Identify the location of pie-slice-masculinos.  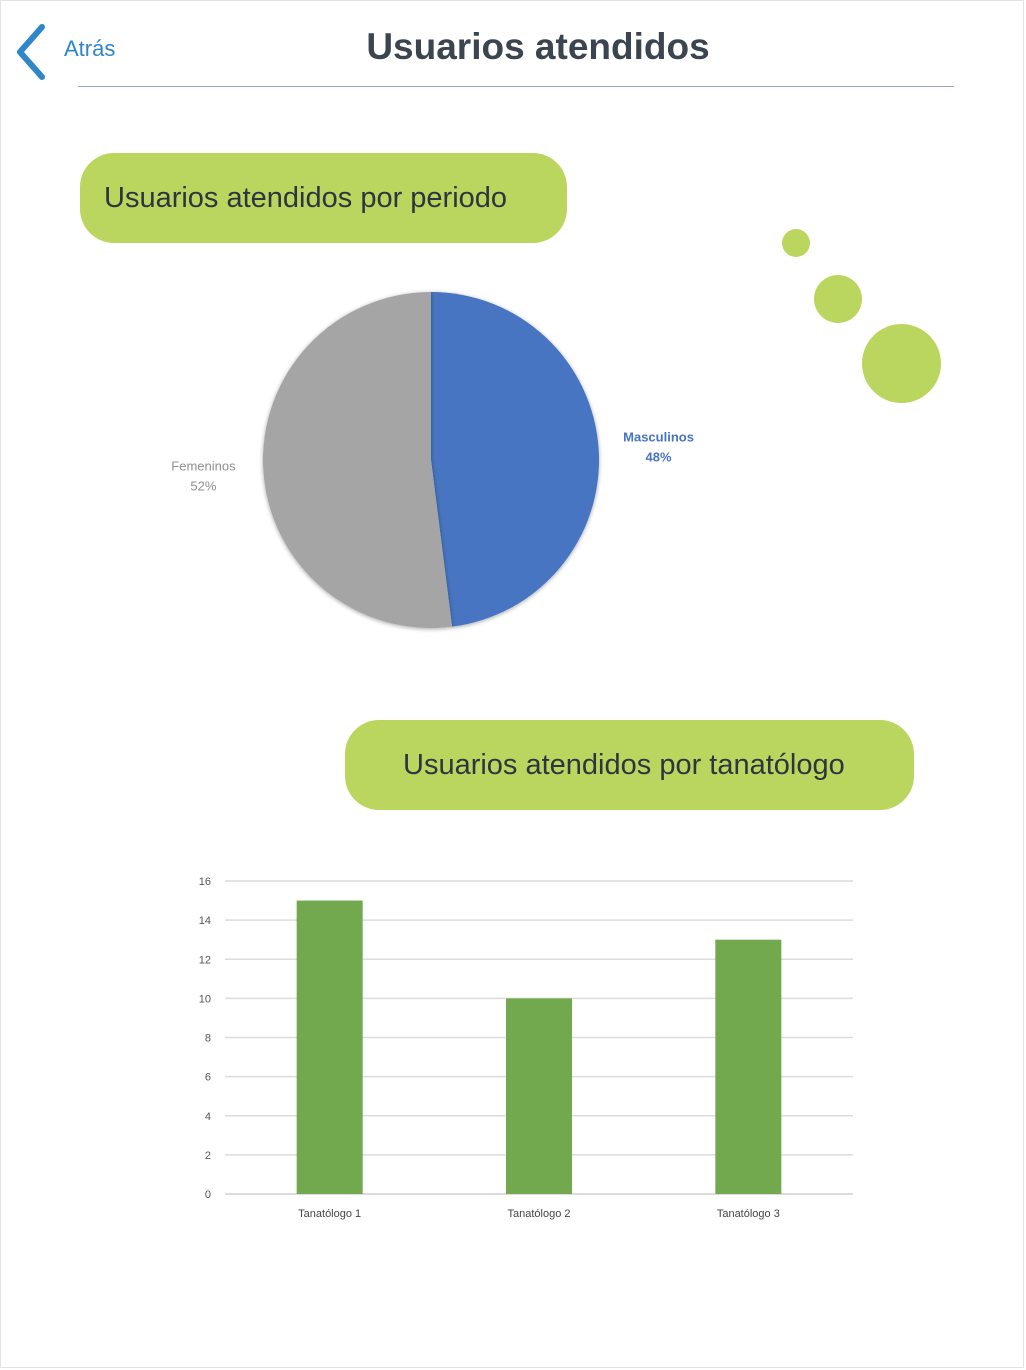
(515, 459).